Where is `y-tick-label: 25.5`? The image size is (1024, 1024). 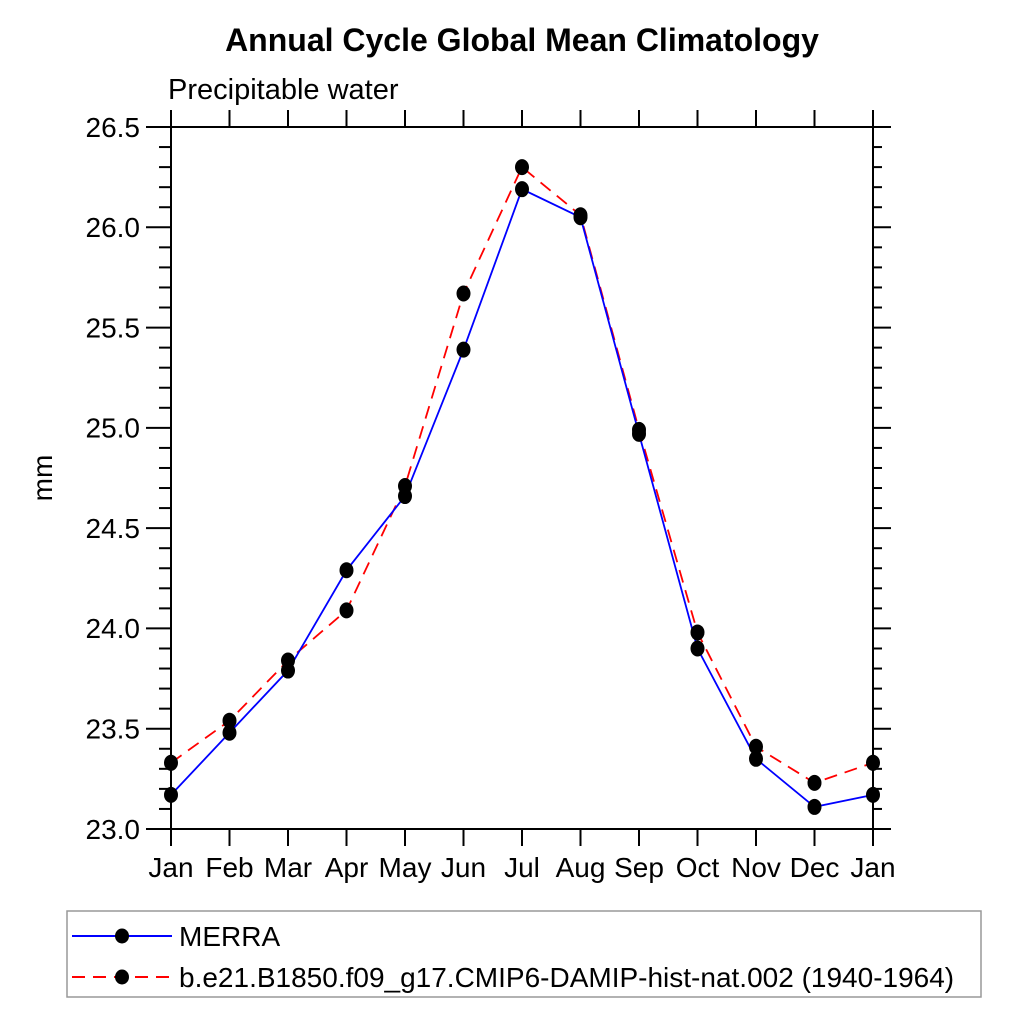
y-tick-label: 25.5 is located at coordinates (113, 327).